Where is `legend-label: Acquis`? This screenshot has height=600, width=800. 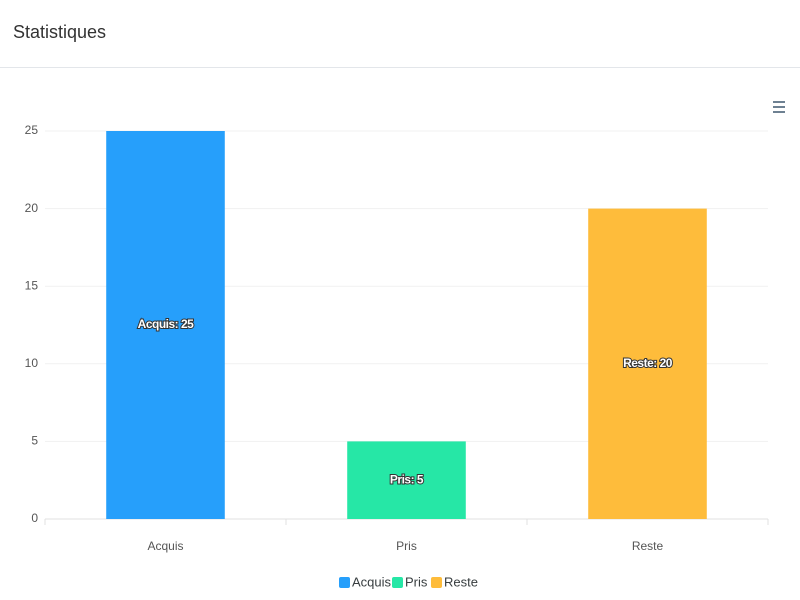 legend-label: Acquis is located at coordinates (372, 581).